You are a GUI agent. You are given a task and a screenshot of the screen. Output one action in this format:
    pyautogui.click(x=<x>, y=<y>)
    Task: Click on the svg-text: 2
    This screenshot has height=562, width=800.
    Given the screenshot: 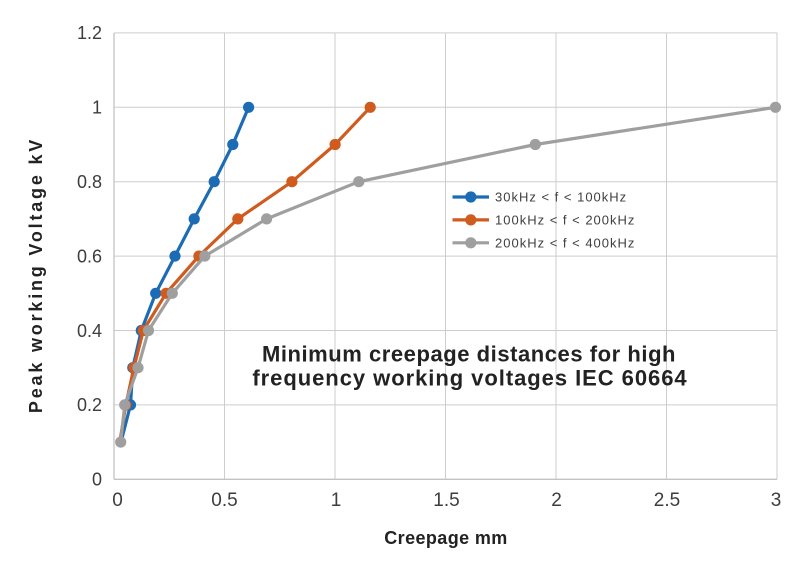 What is the action you would take?
    pyautogui.click(x=556, y=500)
    